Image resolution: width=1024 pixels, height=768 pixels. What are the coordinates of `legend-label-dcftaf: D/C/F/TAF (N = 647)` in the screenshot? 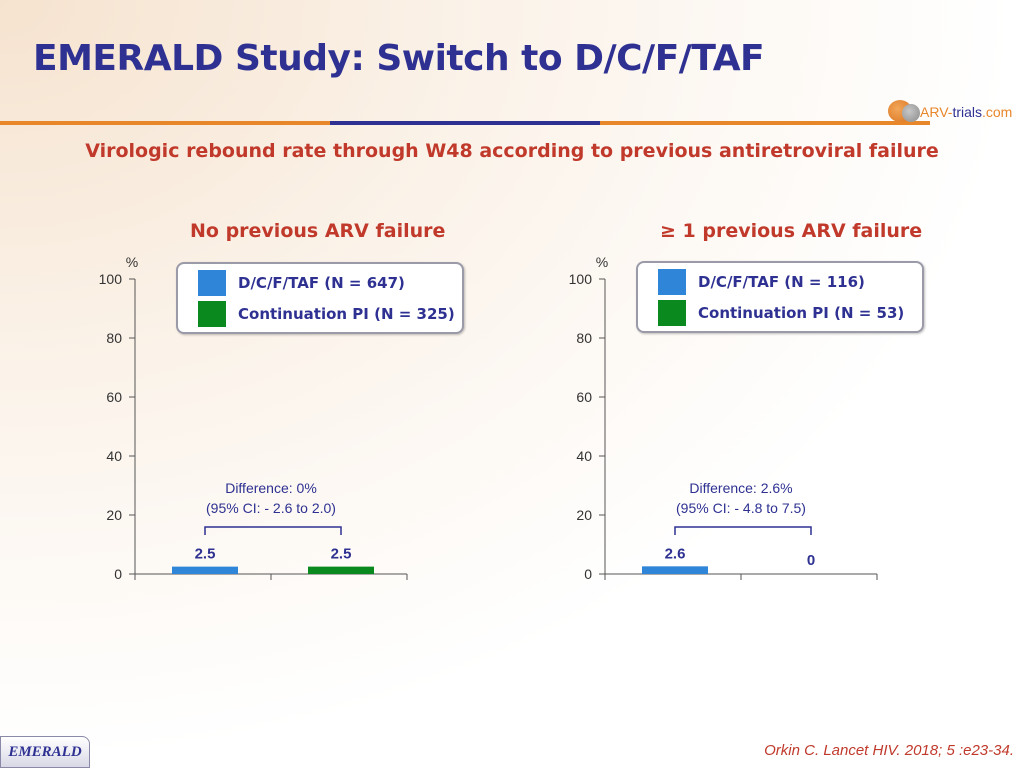 It's located at (321, 283).